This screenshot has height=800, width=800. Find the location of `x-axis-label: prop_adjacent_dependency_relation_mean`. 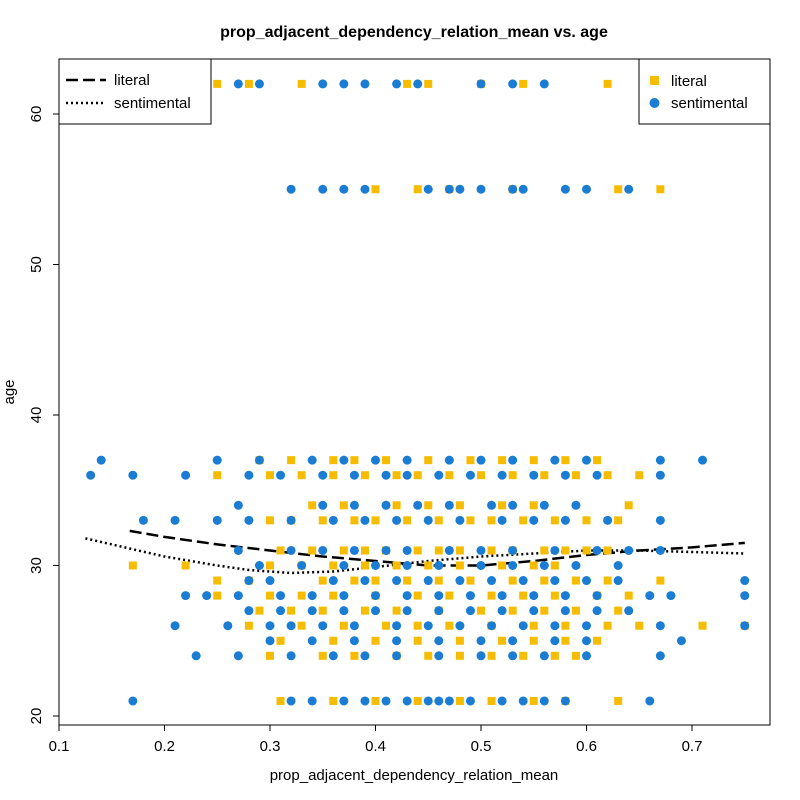

x-axis-label: prop_adjacent_dependency_relation_mean is located at coordinates (414, 775).